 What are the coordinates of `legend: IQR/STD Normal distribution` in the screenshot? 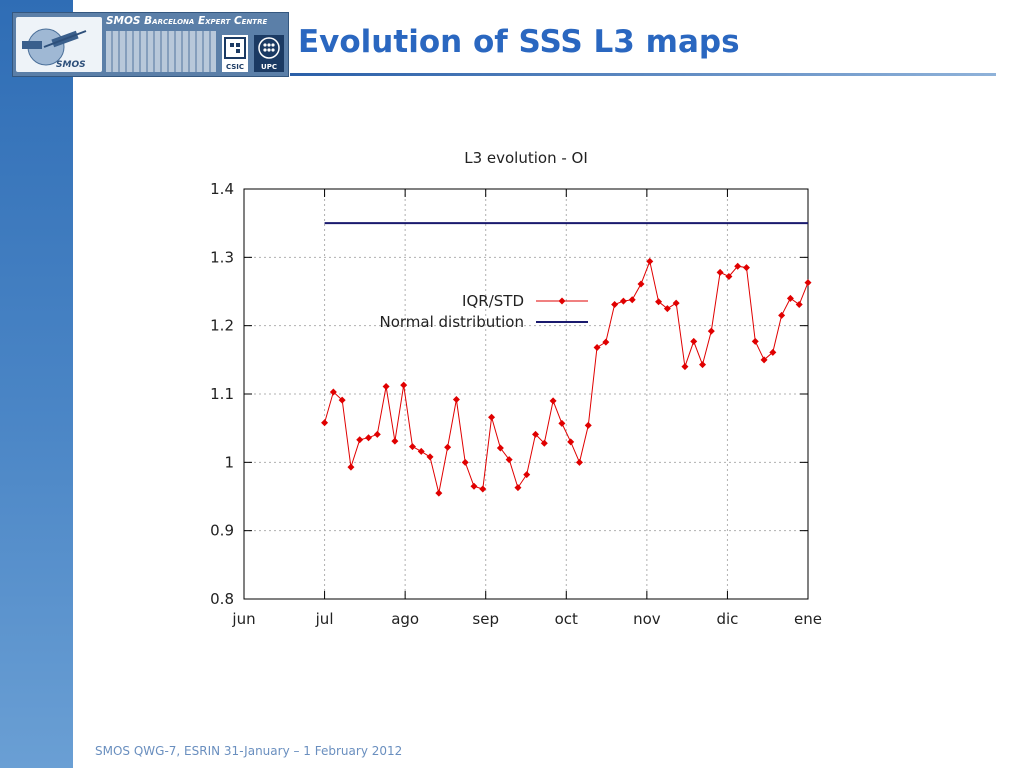 It's located at (483, 311).